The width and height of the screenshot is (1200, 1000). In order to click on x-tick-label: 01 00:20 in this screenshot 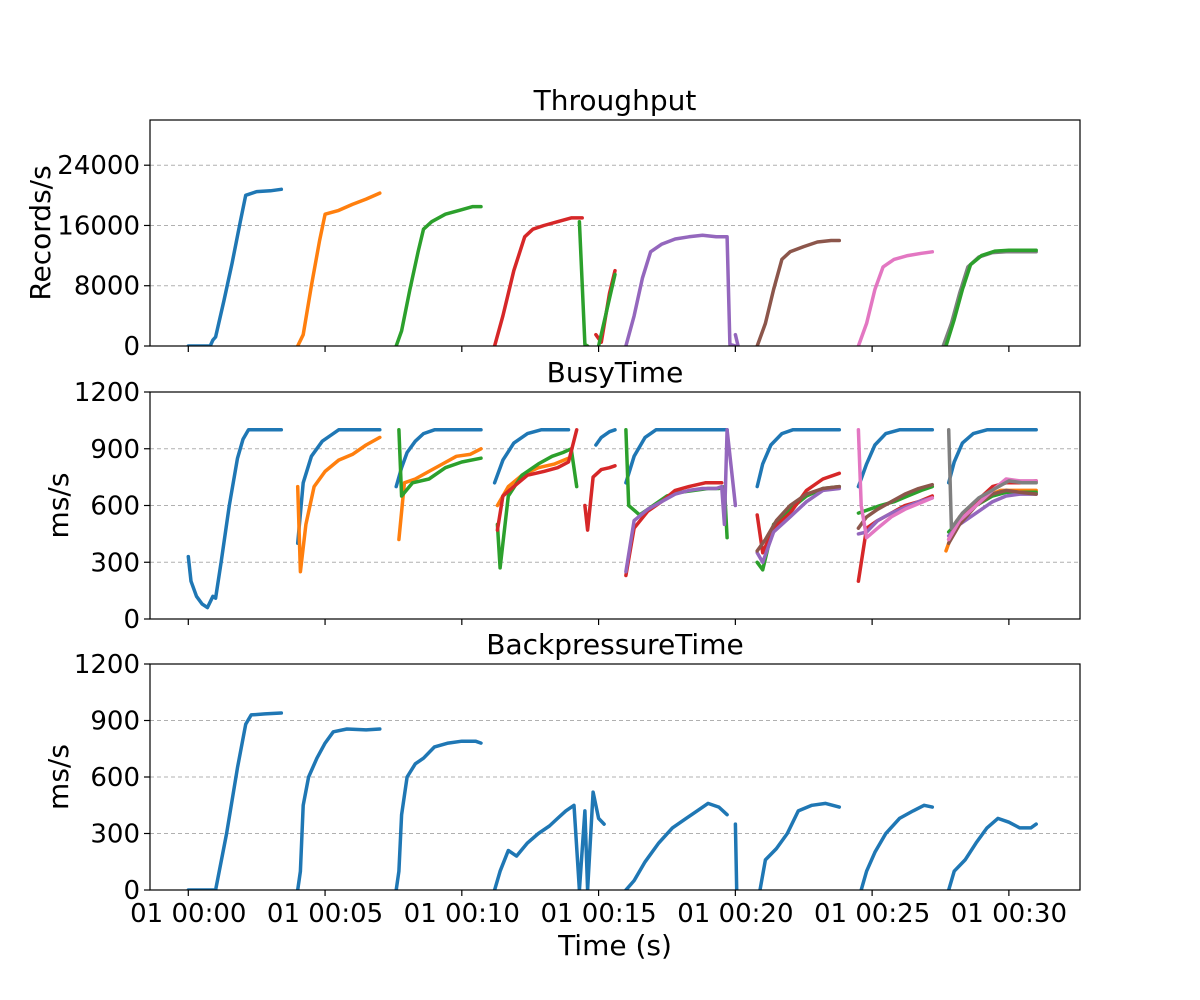, I will do `click(735, 914)`.